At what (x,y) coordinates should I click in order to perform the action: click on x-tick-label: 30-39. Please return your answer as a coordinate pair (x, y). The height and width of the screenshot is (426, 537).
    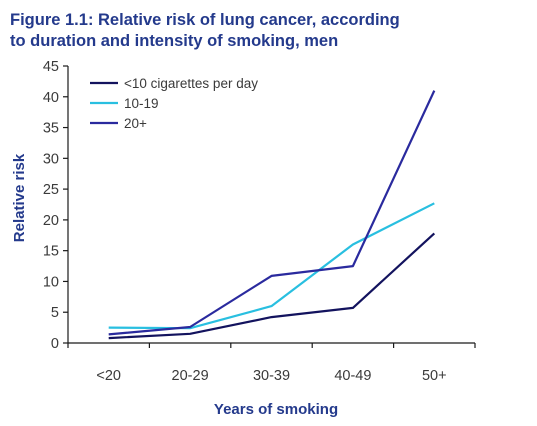
    Looking at the image, I should click on (271, 376).